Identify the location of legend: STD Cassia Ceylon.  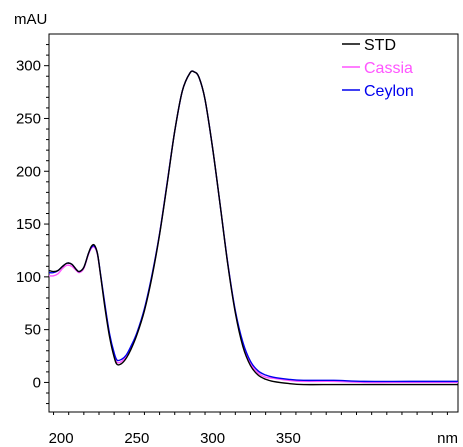
(378, 68).